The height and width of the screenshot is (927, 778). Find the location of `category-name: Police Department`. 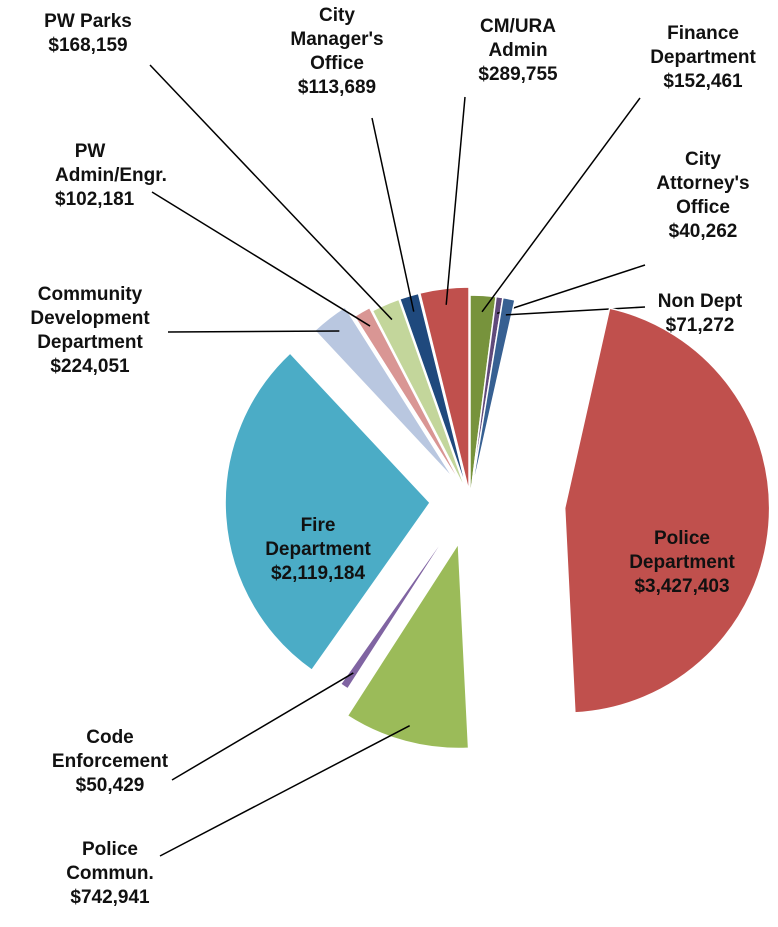

category-name: Police Department is located at coordinates (682, 550).